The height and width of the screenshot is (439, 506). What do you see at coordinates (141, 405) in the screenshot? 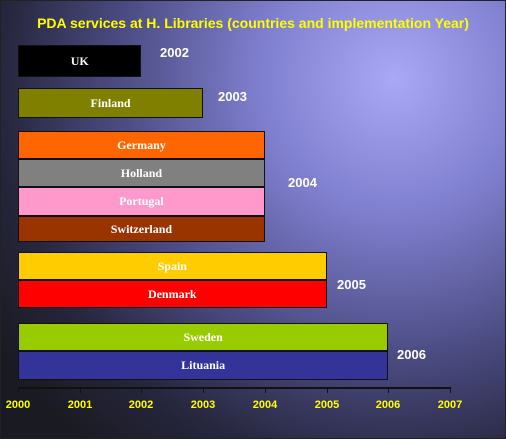
I see `x-tick-label-2002: 2002` at bounding box center [141, 405].